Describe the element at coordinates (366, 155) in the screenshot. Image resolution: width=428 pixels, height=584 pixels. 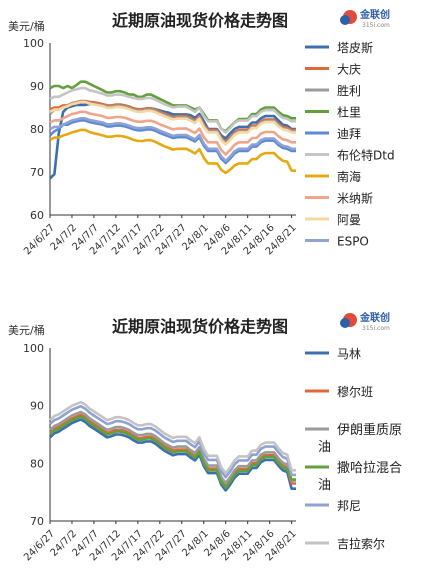
I see `legend-label: 布伦特Dtd` at that location.